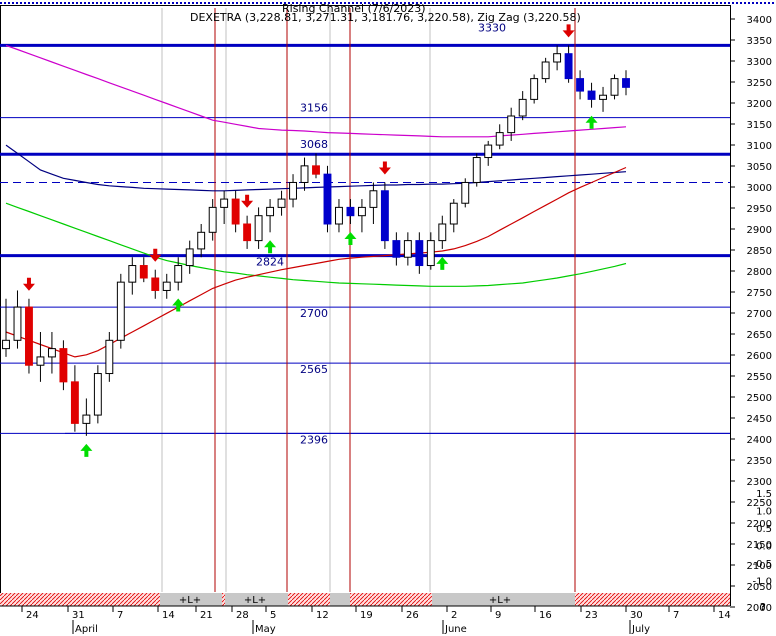 This screenshot has width=776, height=636. I want to click on y-tick-label: 0.5, so click(764, 529).